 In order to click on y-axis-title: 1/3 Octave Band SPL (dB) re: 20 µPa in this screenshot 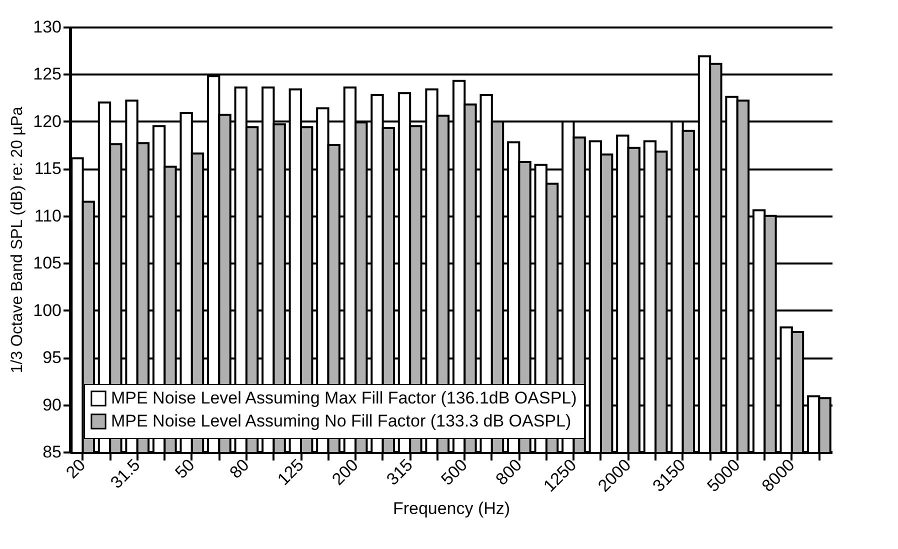, I will do `click(17, 240)`.